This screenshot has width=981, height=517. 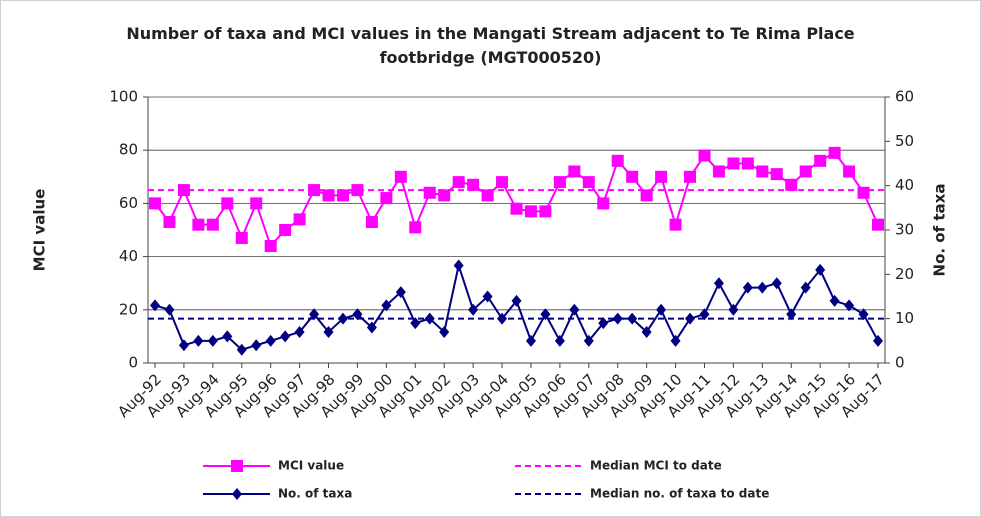 I want to click on legend-label: MCI value, so click(x=311, y=466).